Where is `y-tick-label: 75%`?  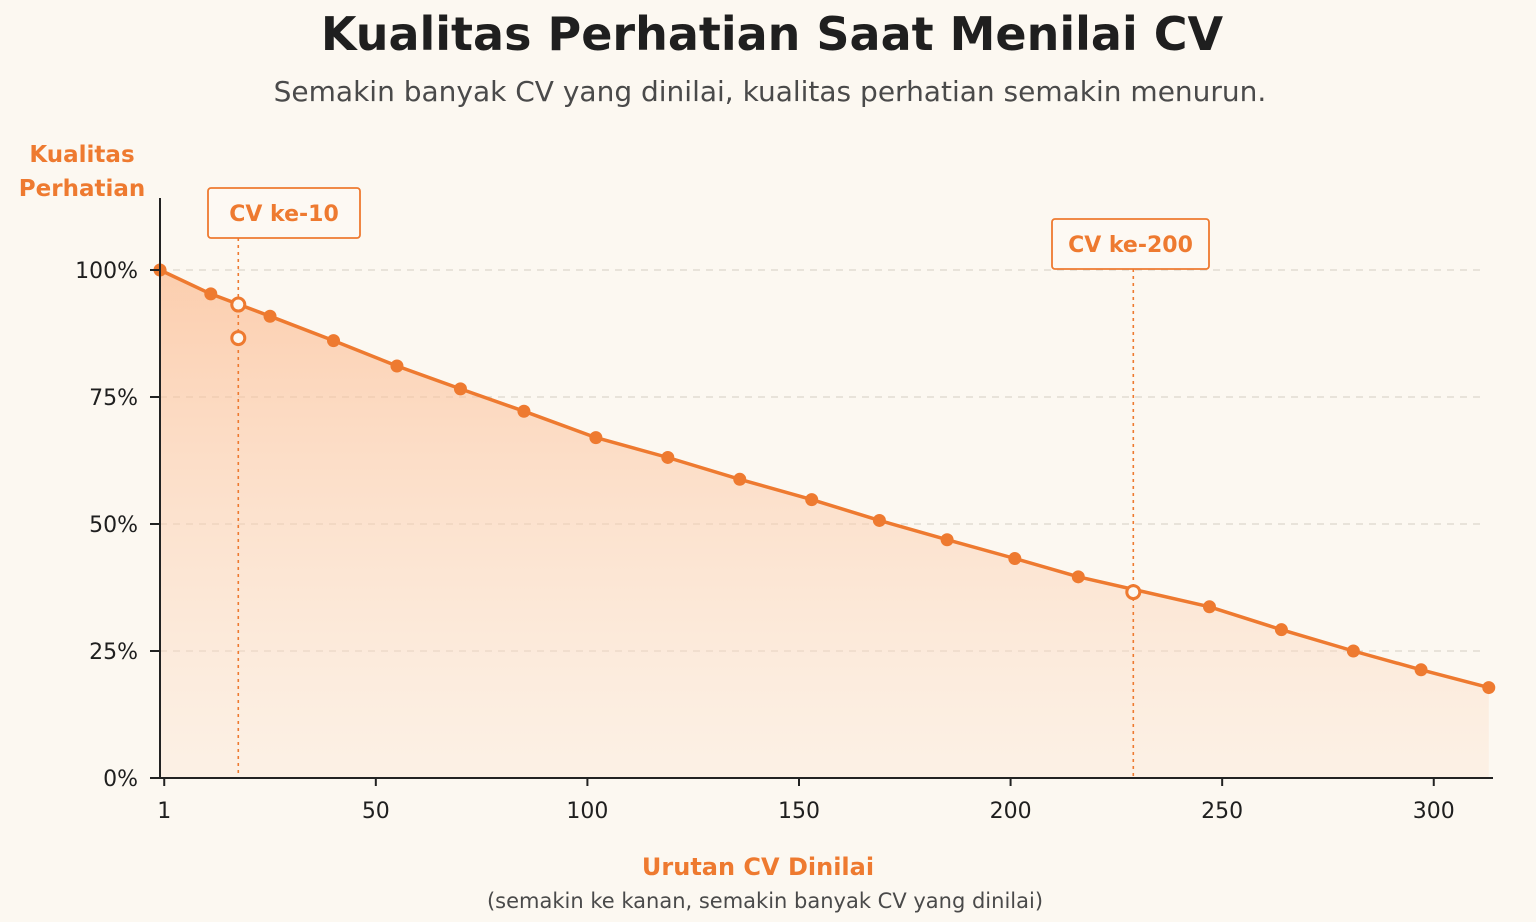 y-tick-label: 75% is located at coordinates (113, 398).